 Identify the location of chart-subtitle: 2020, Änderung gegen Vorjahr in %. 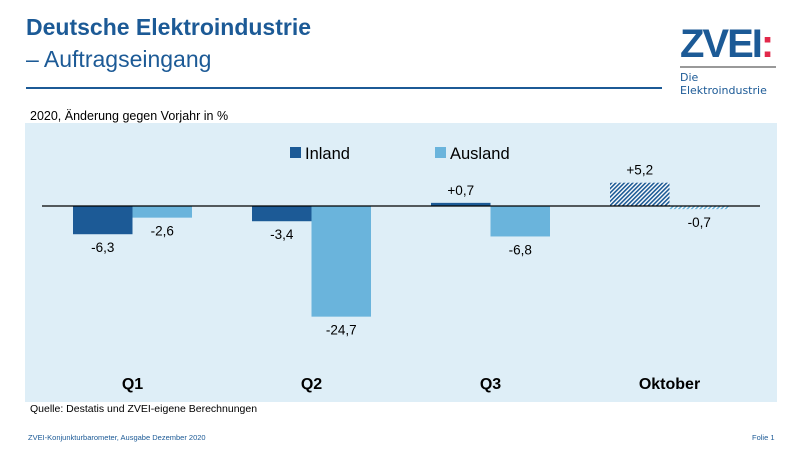
(129, 116).